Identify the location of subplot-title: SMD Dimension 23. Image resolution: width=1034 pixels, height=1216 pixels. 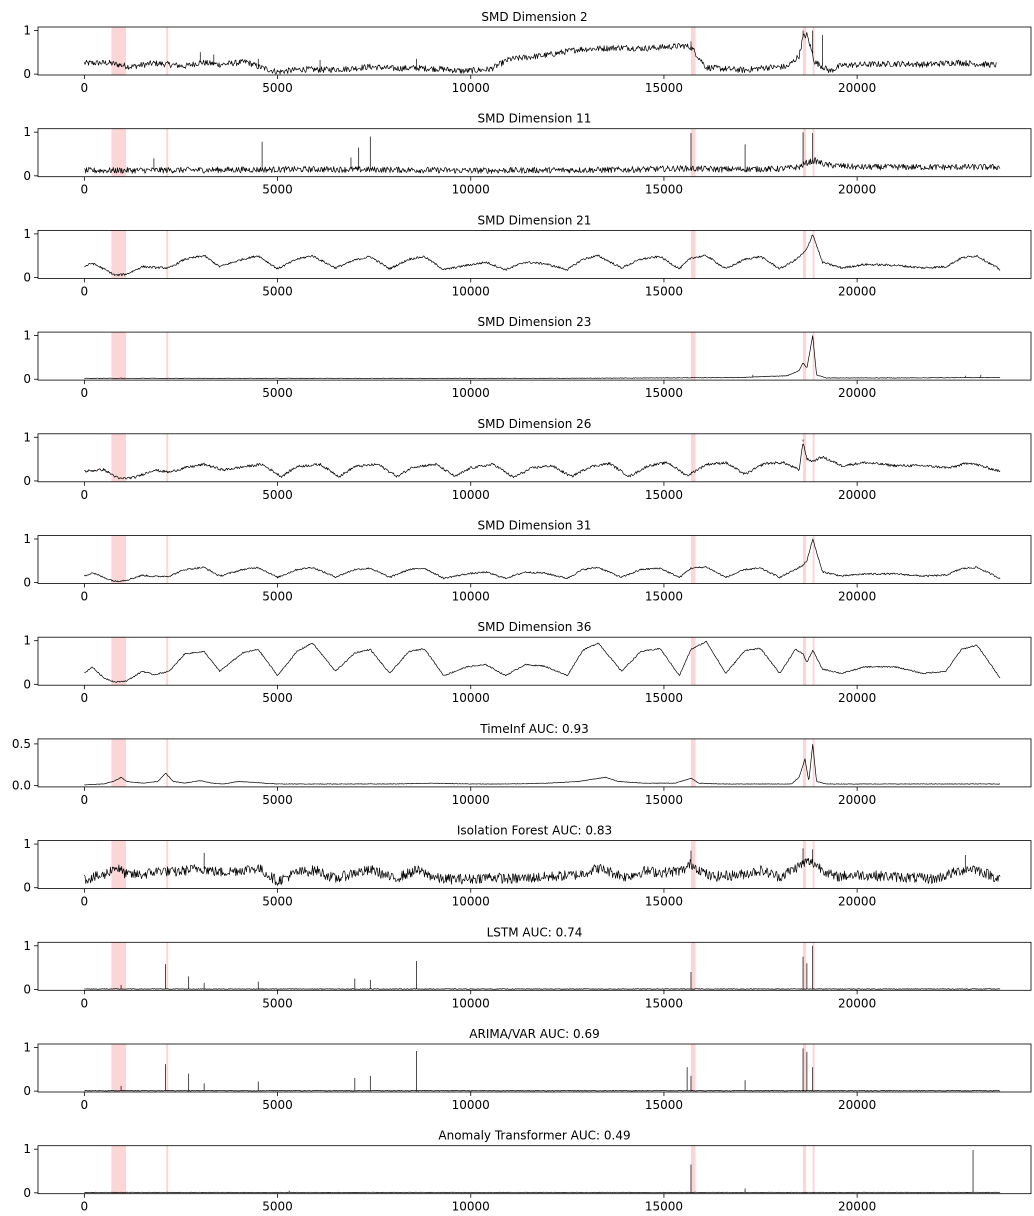
(535, 322).